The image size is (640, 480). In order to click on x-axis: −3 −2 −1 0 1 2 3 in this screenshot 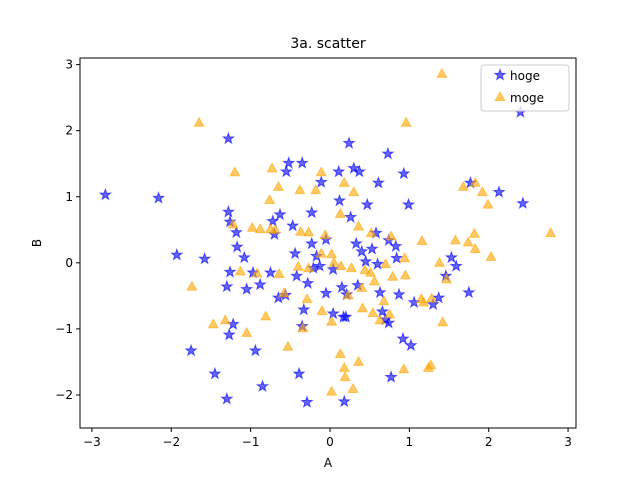, I will do `click(327, 438)`.